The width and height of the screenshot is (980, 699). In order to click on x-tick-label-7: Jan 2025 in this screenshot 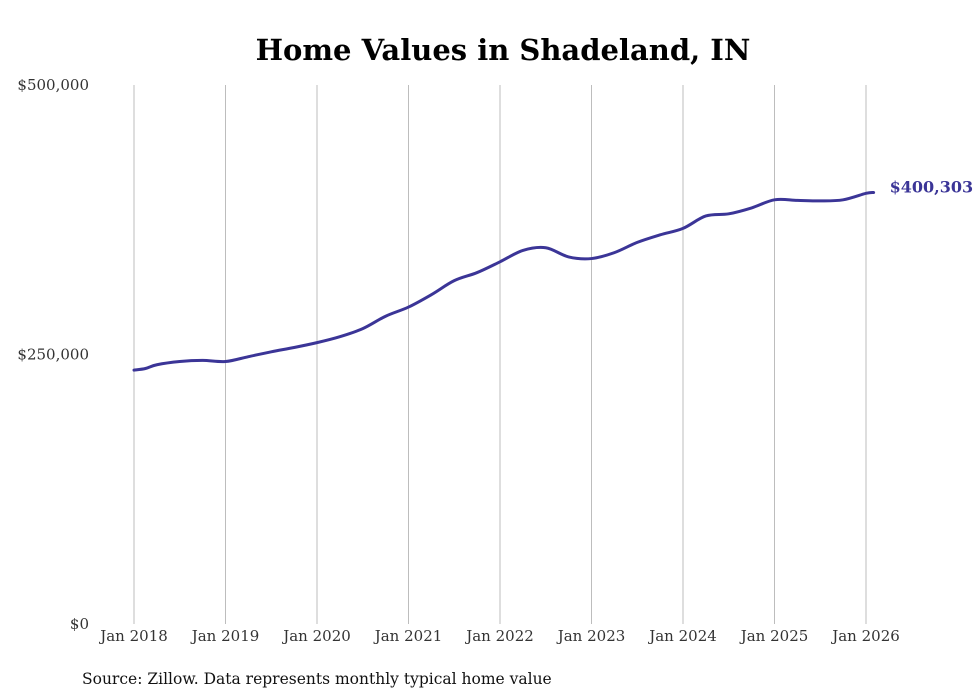, I will do `click(774, 636)`.